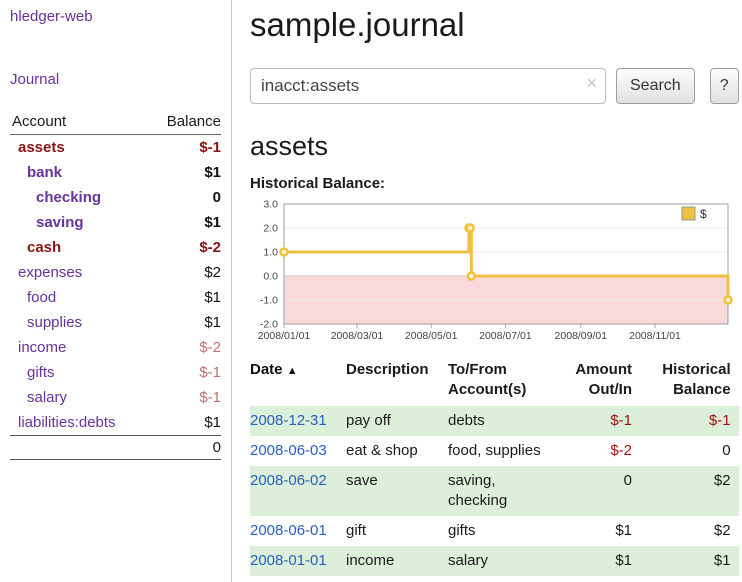 The height and width of the screenshot is (582, 742). Describe the element at coordinates (216, 197) in the screenshot. I see `account-balance: 0` at that location.